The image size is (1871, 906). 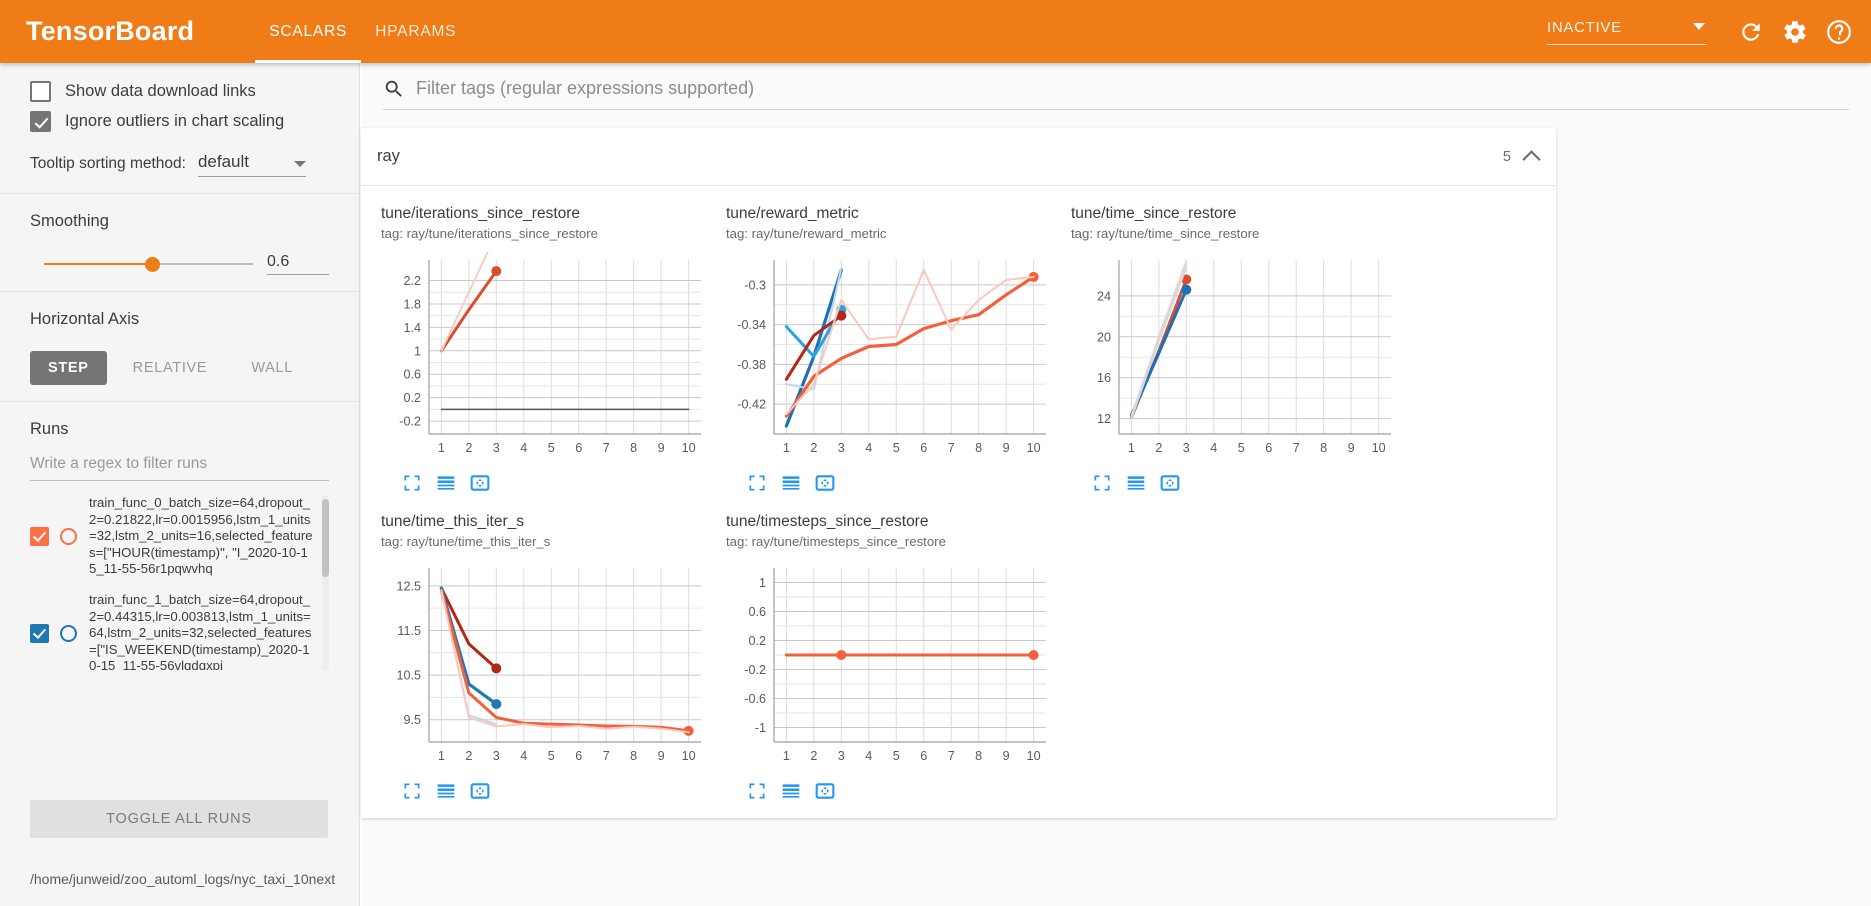 What do you see at coordinates (170, 368) in the screenshot?
I see `axis-option-relative: RELATIVE` at bounding box center [170, 368].